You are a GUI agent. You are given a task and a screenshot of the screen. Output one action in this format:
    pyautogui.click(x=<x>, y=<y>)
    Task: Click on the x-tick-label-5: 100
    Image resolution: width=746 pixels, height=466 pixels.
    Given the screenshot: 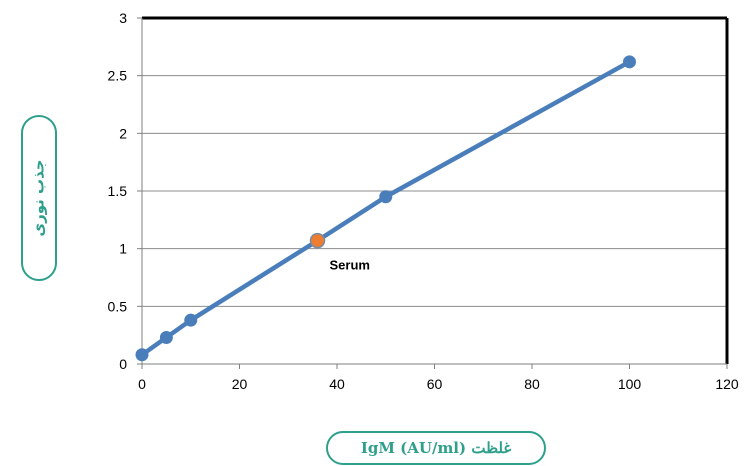 What is the action you would take?
    pyautogui.click(x=630, y=384)
    